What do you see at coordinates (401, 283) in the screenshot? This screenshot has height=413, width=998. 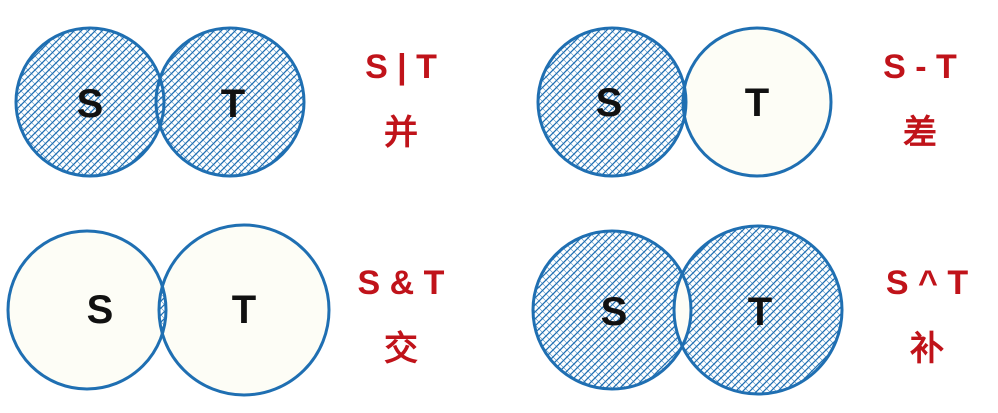 I see `intersection-symbol: S & T` at bounding box center [401, 283].